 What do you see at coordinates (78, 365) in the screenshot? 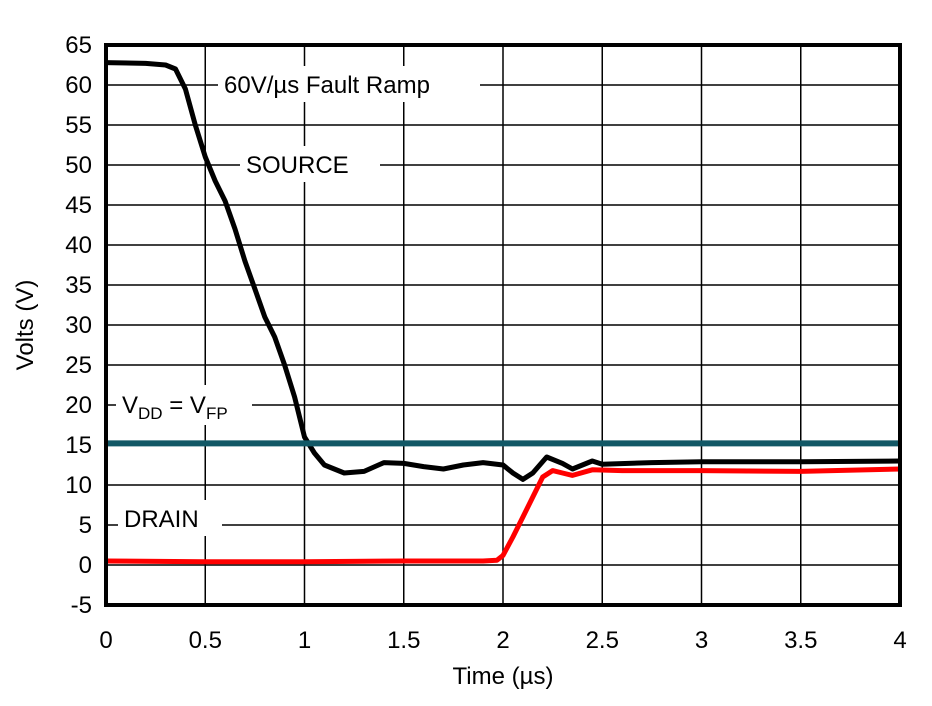
I see `y-tick-label: 25` at bounding box center [78, 365].